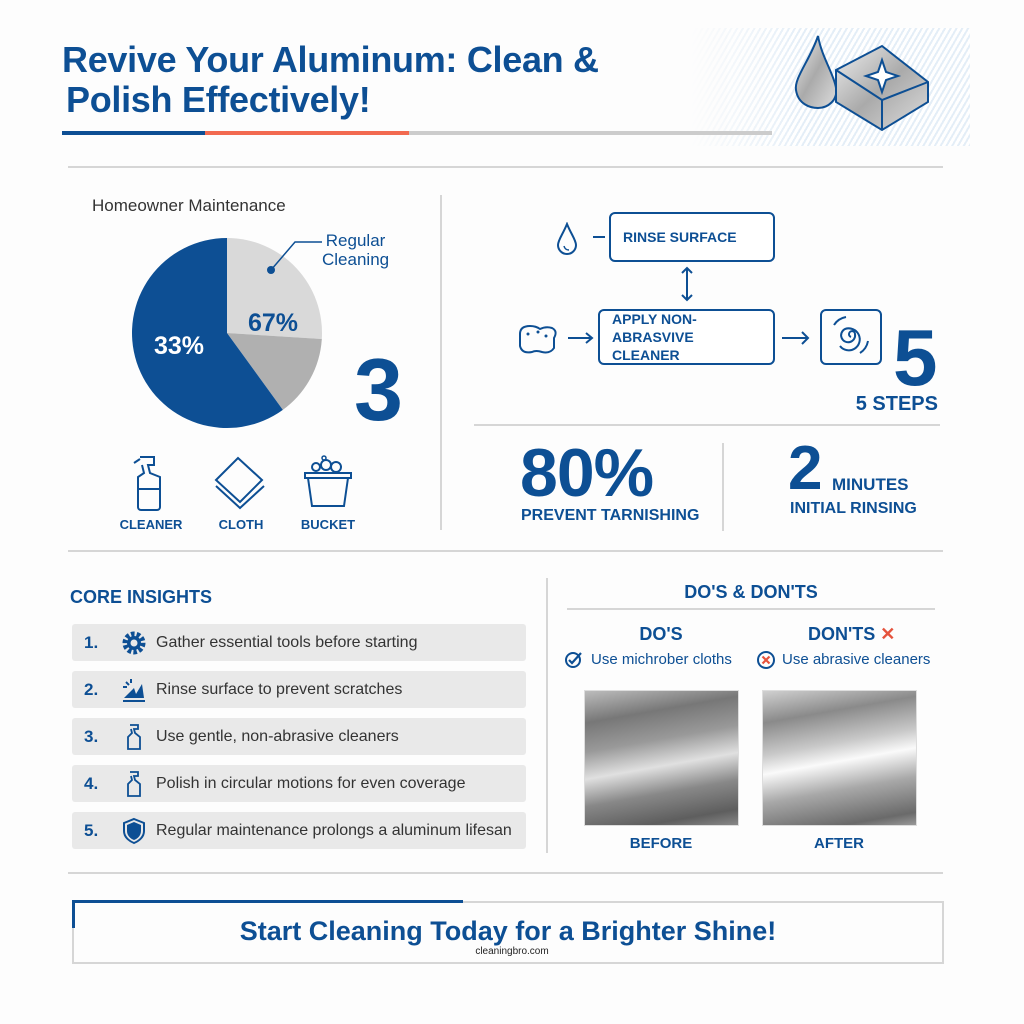  I want to click on insight-number: 2., so click(91, 689).